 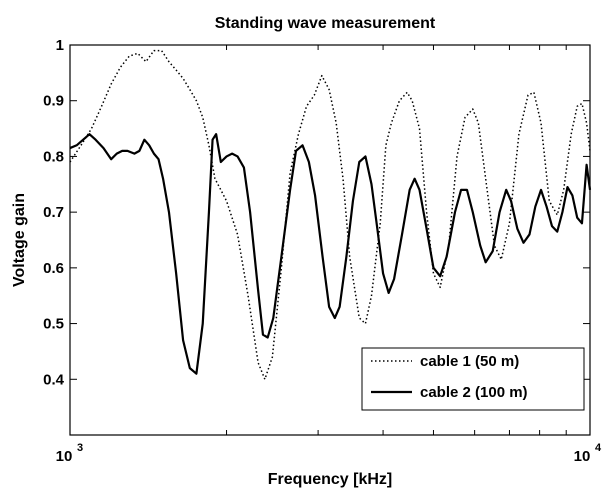 I want to click on x-axis-label: Frequency [kHz], so click(x=330, y=479).